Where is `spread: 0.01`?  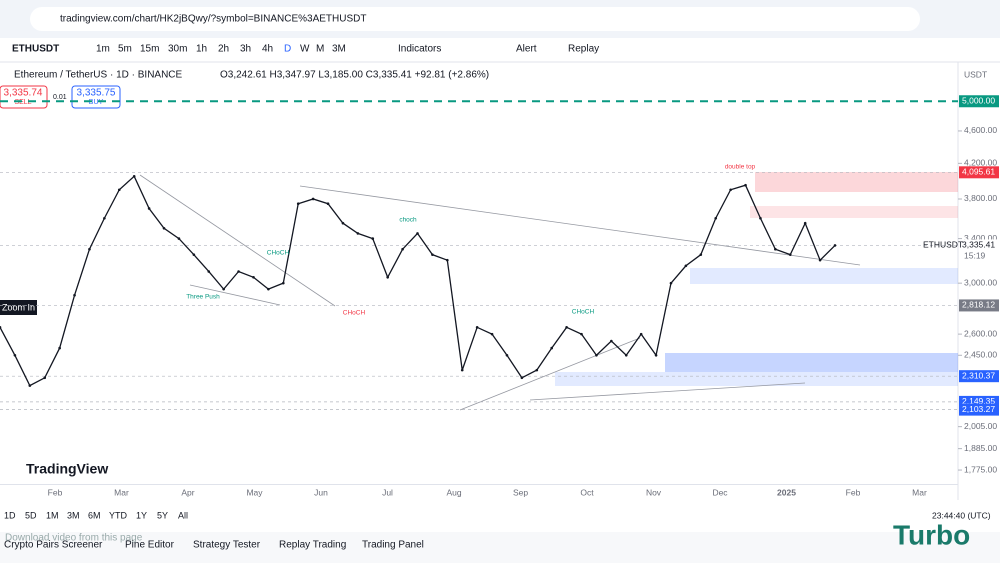
spread: 0.01 is located at coordinates (60, 97).